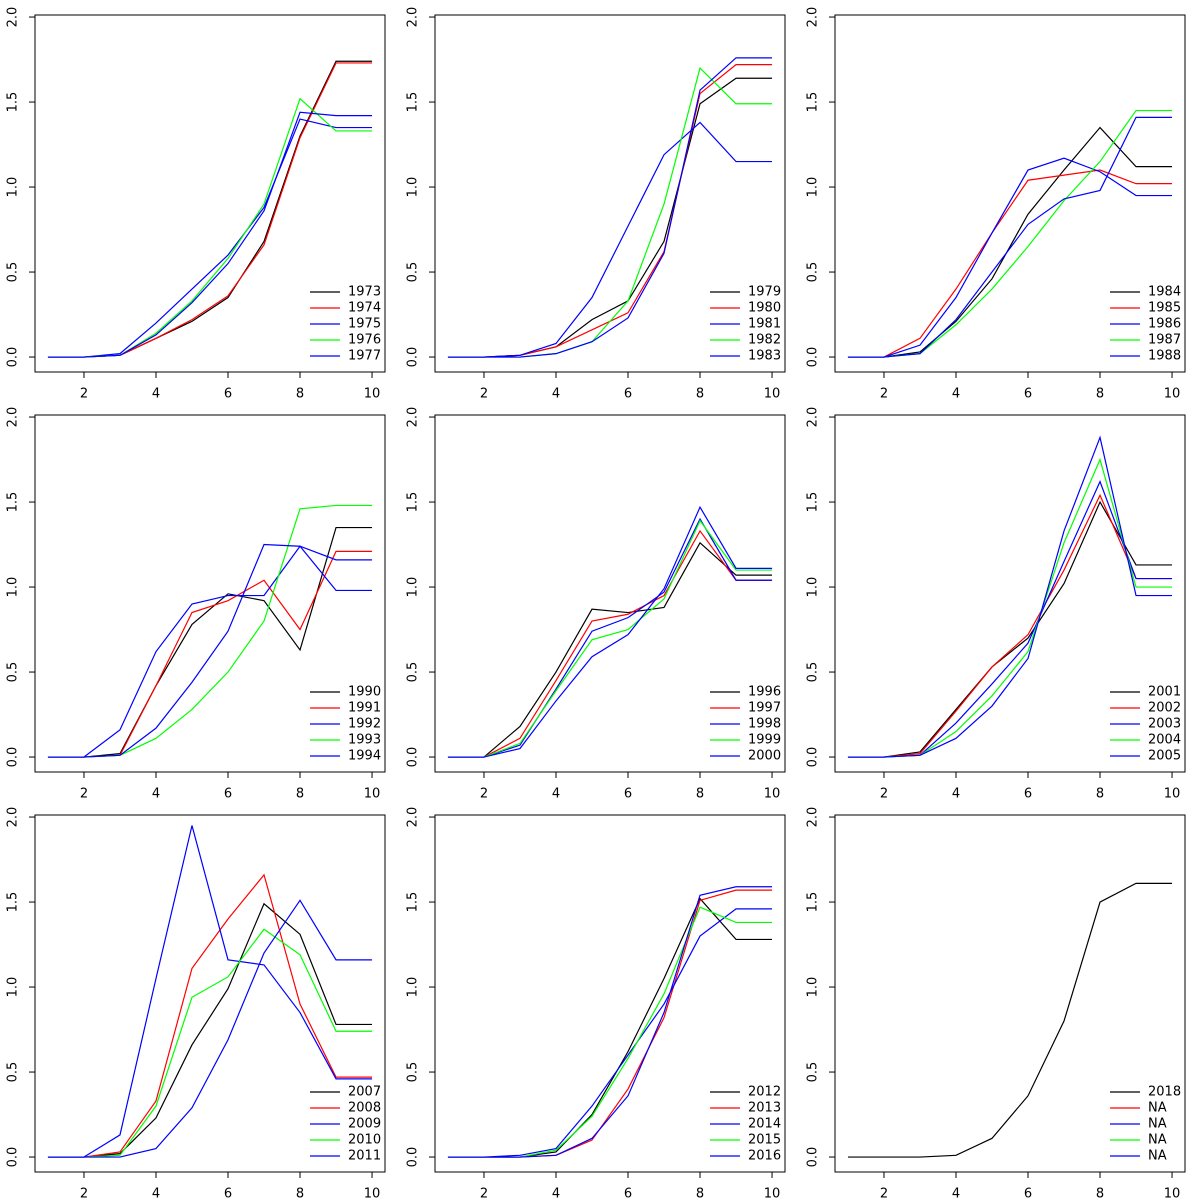 The height and width of the screenshot is (1200, 1200). What do you see at coordinates (764, 1140) in the screenshot?
I see `legend-label: 2015` at bounding box center [764, 1140].